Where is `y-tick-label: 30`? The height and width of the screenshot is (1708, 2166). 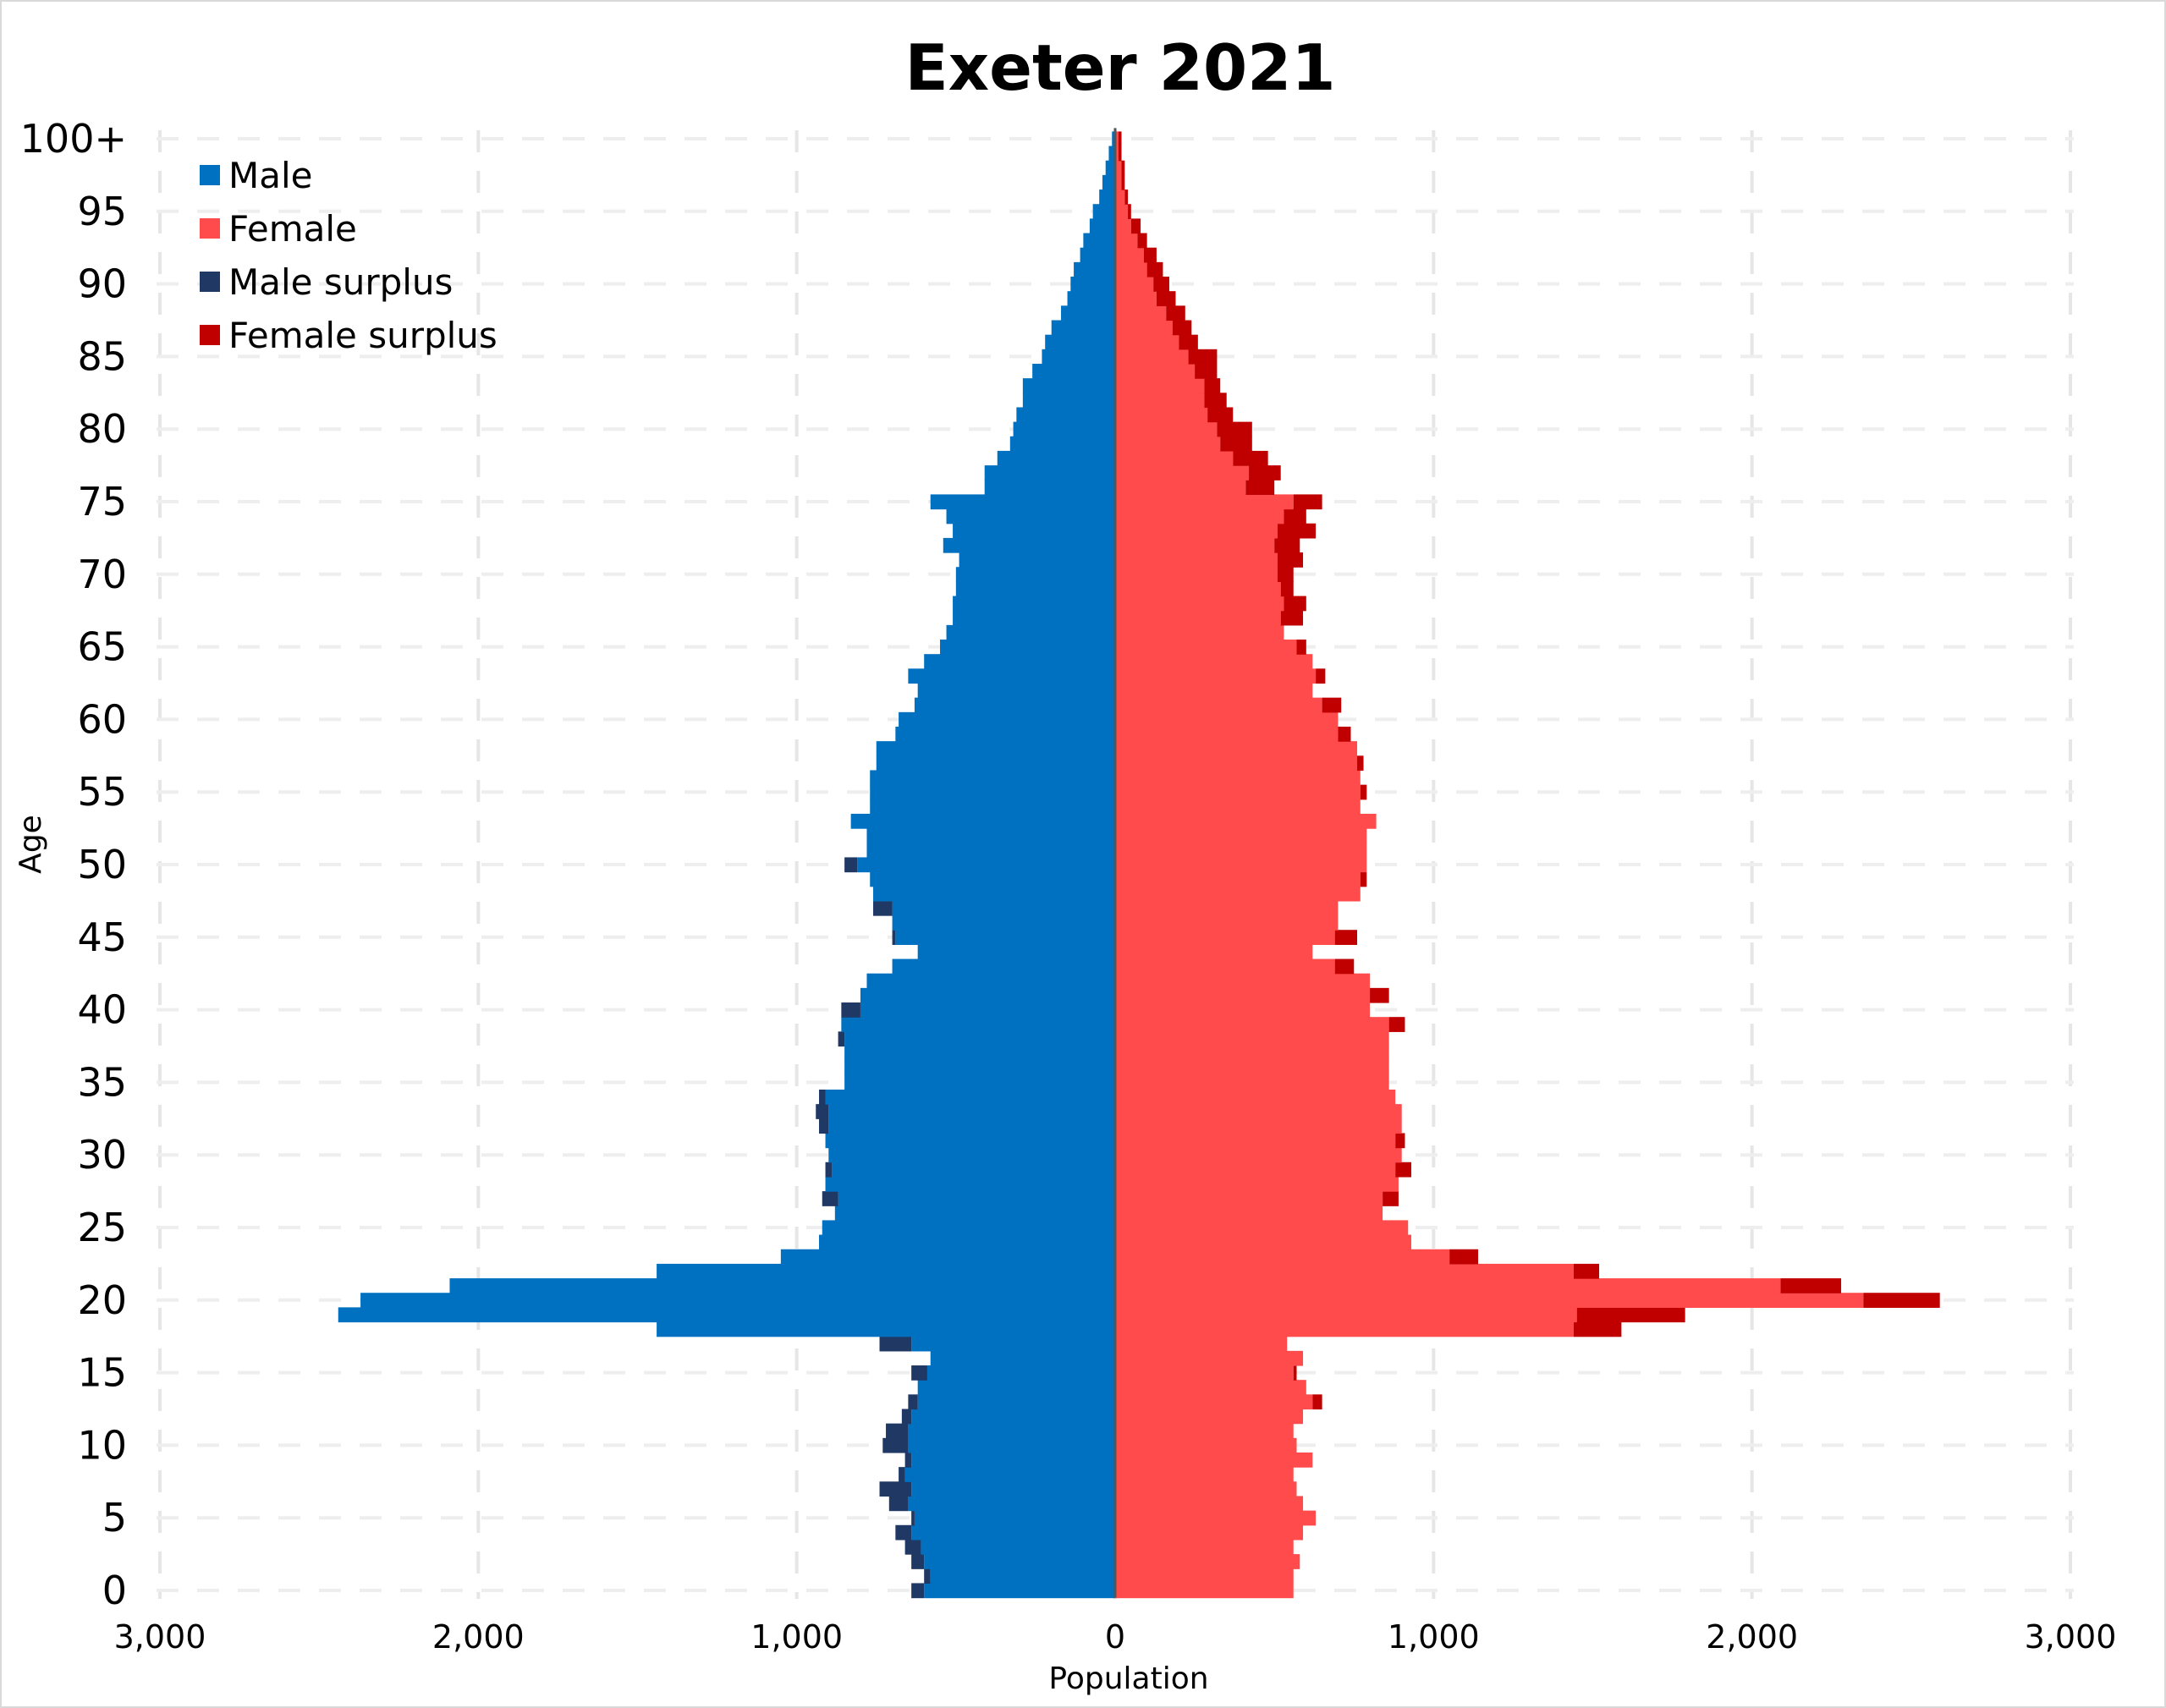 y-tick-label: 30 is located at coordinates (102, 1155).